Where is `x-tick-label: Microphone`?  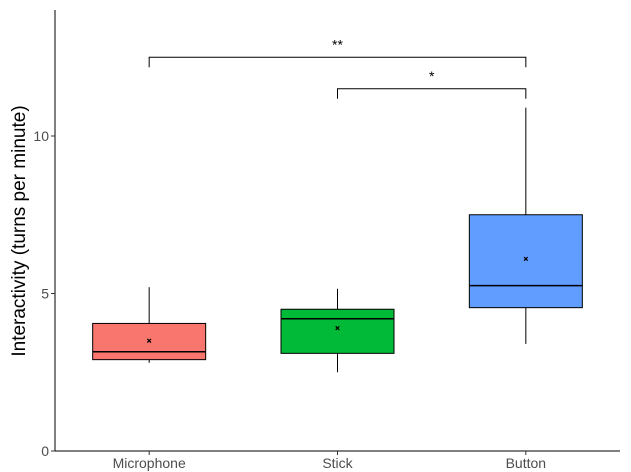
x-tick-label: Microphone is located at coordinates (149, 463).